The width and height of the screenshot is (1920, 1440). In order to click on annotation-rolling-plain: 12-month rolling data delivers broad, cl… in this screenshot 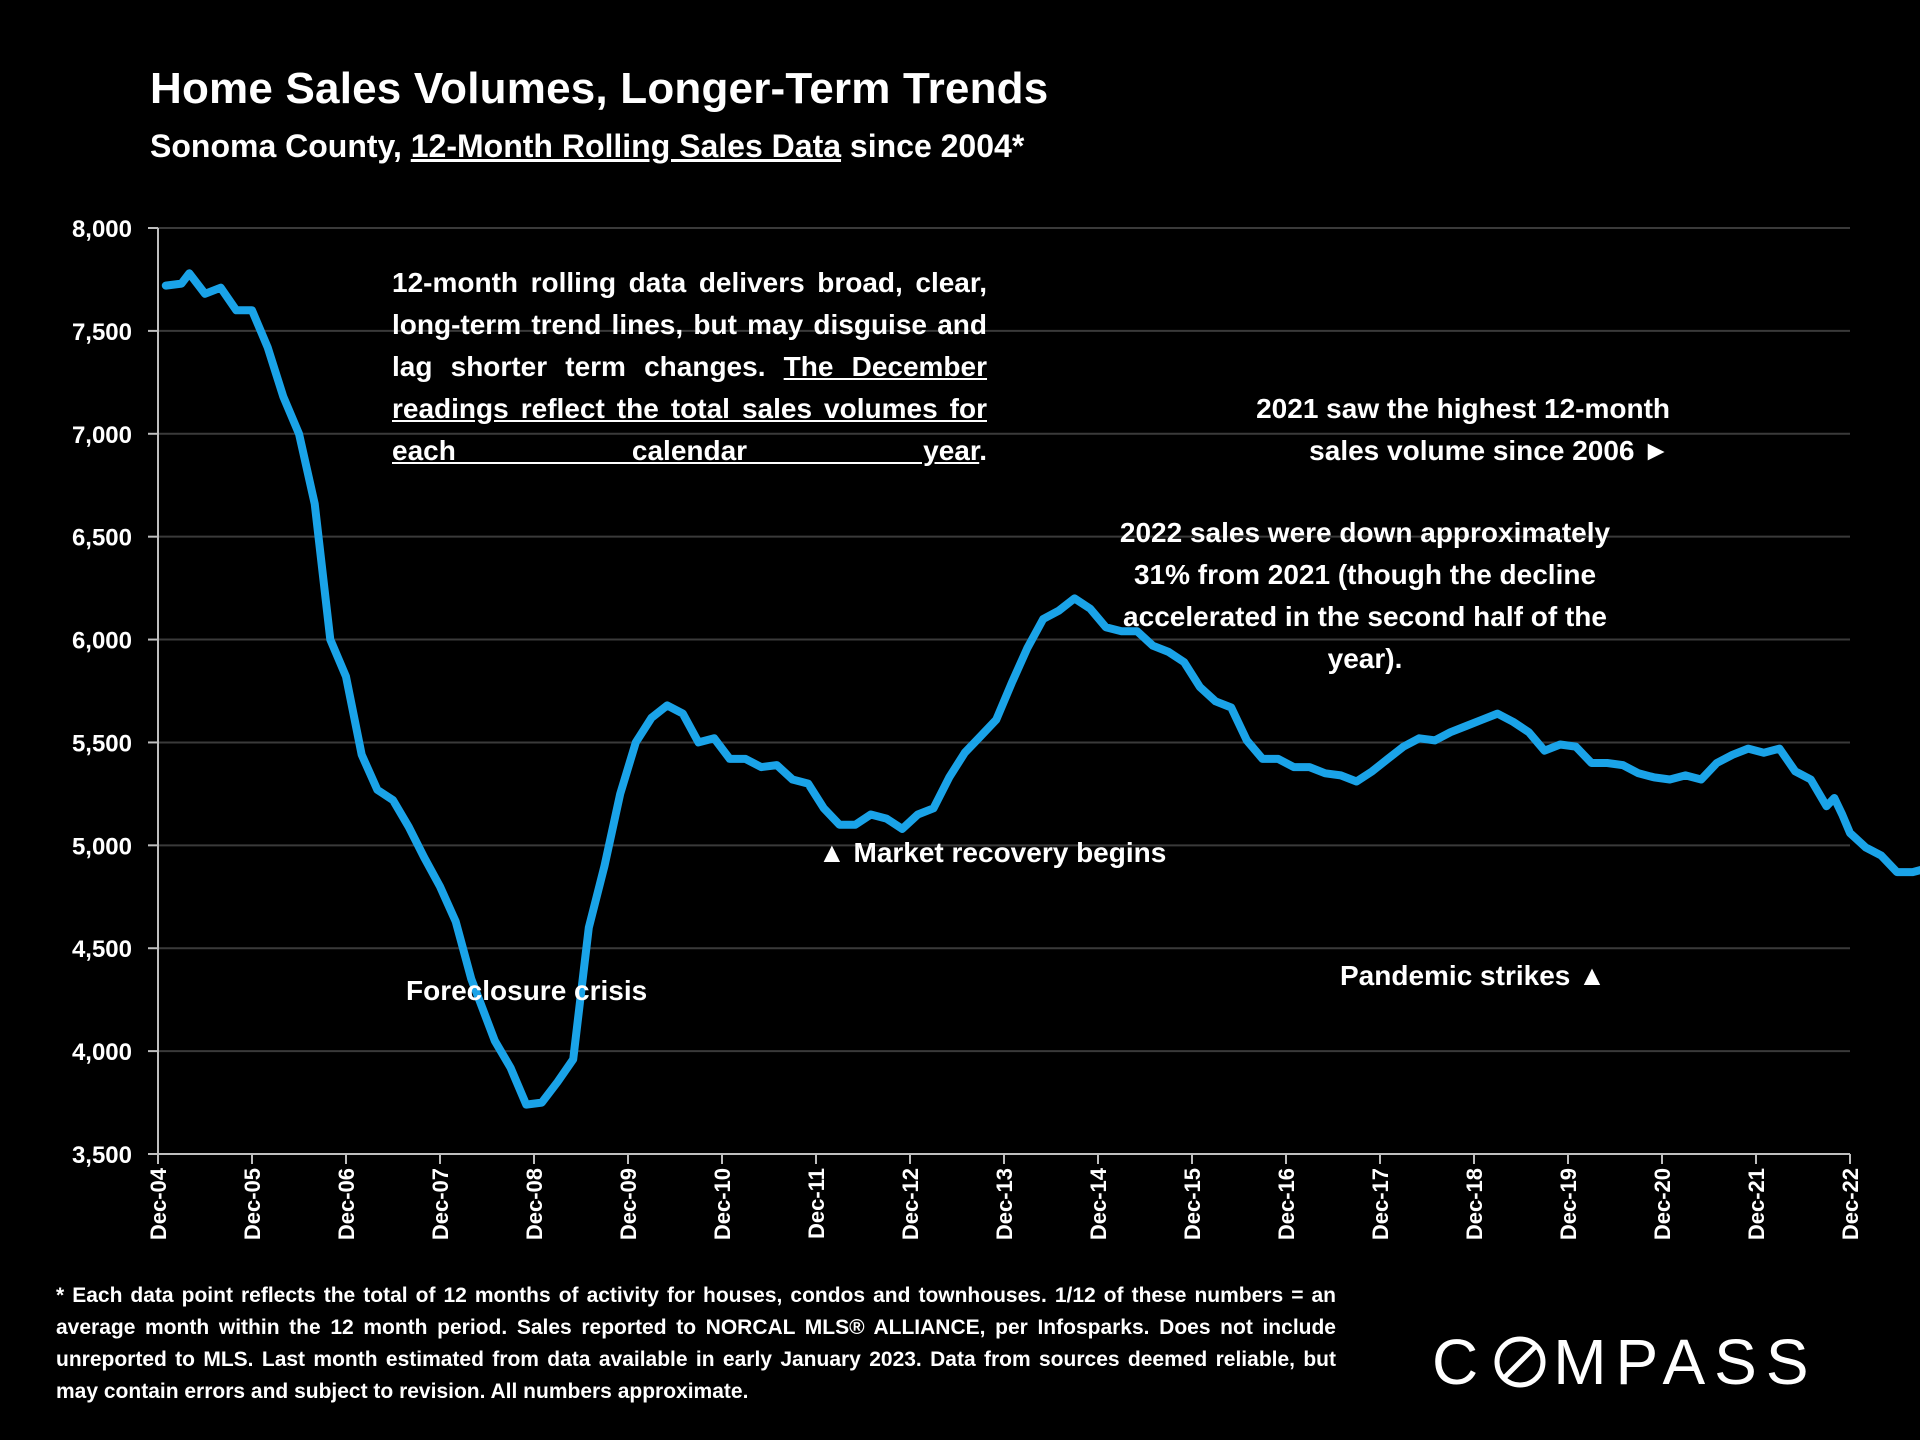, I will do `click(689, 324)`.